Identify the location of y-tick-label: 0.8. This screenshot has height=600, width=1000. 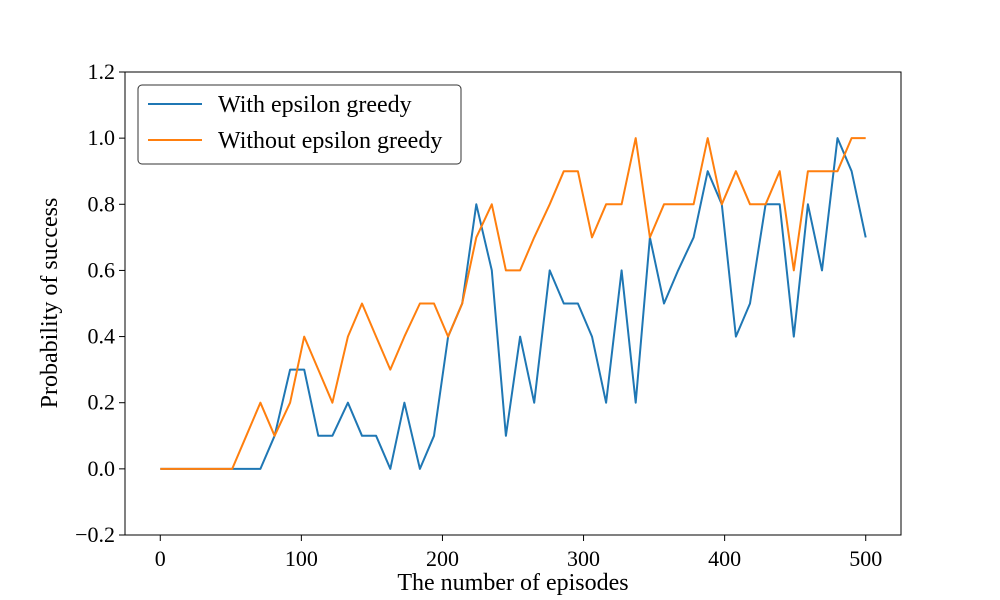
(102, 203).